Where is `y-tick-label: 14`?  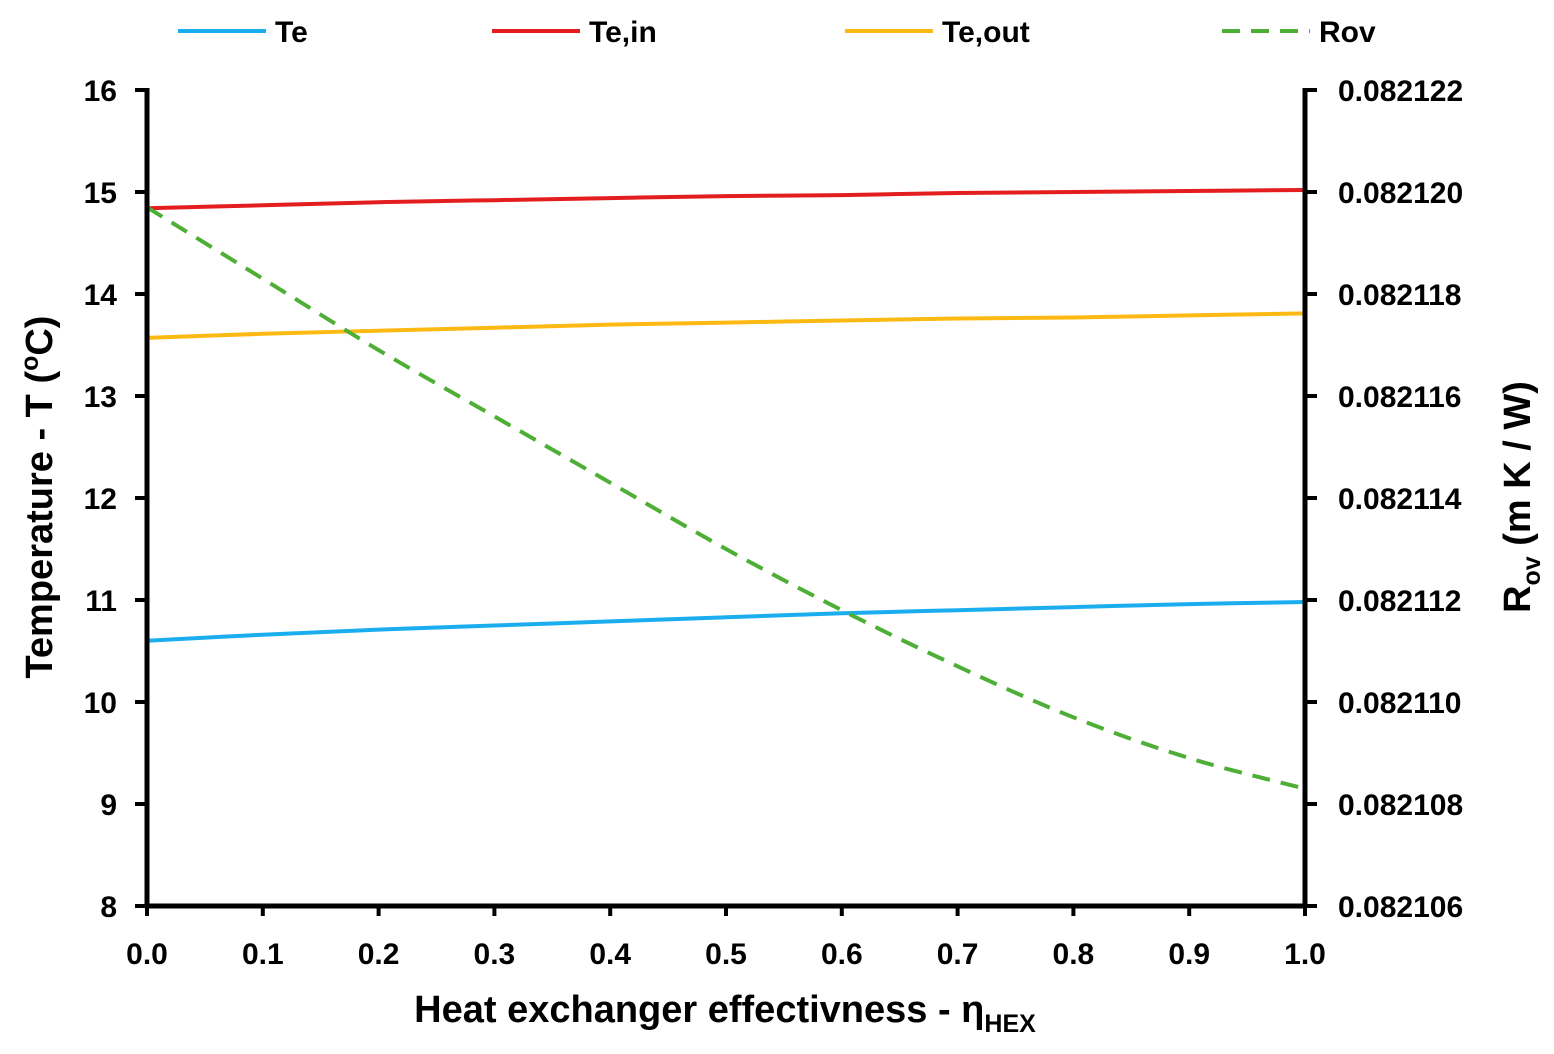 y-tick-label: 14 is located at coordinates (101, 295).